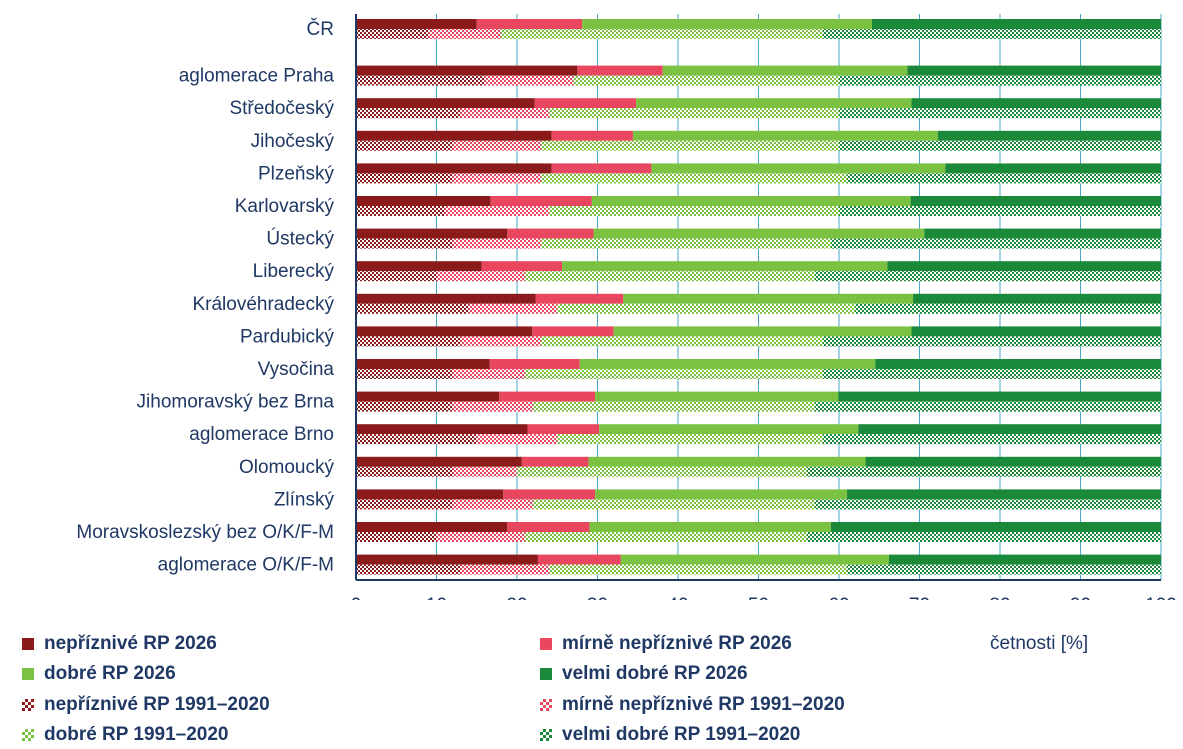 Image resolution: width=1183 pixels, height=749 pixels. I want to click on category-label: Středočeský, so click(281, 108).